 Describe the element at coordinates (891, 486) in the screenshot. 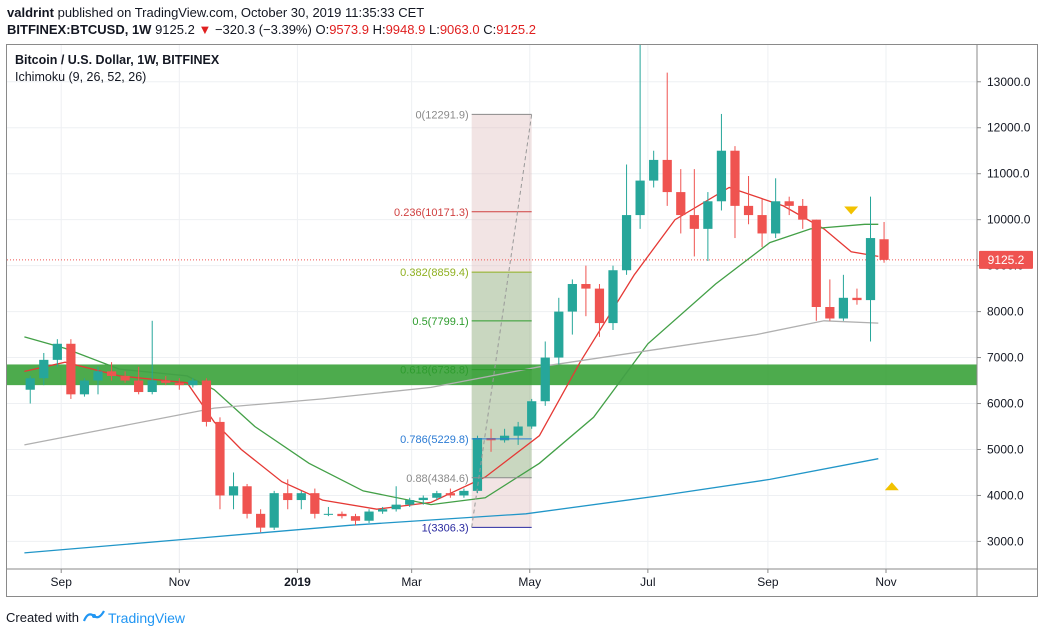

I see `marker-triangle-up` at that location.